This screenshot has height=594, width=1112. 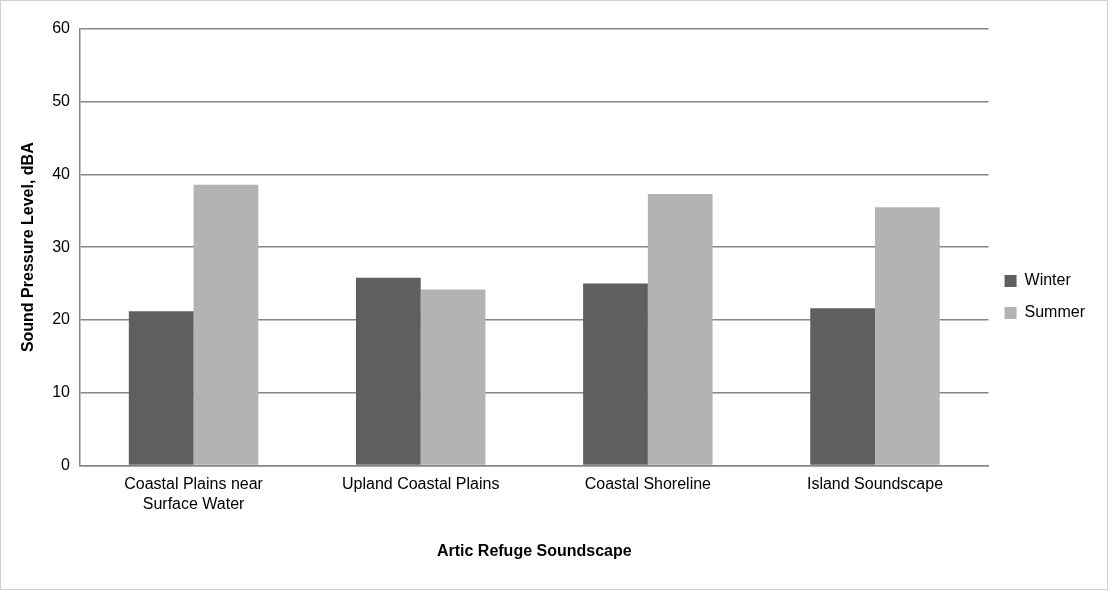 I want to click on x-tick-label: Upland Coastal Plains, so click(x=420, y=484).